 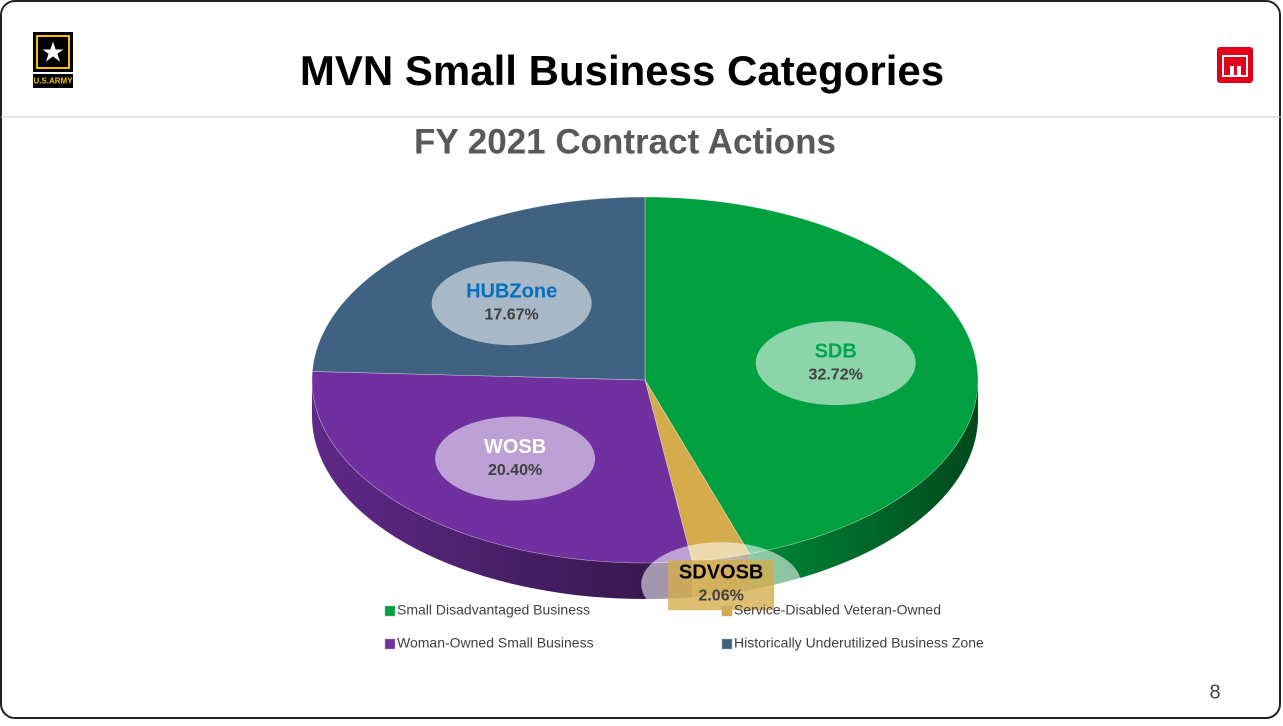 I want to click on legend-label: Service-Disabled Veteran-Owned, so click(x=837, y=610).